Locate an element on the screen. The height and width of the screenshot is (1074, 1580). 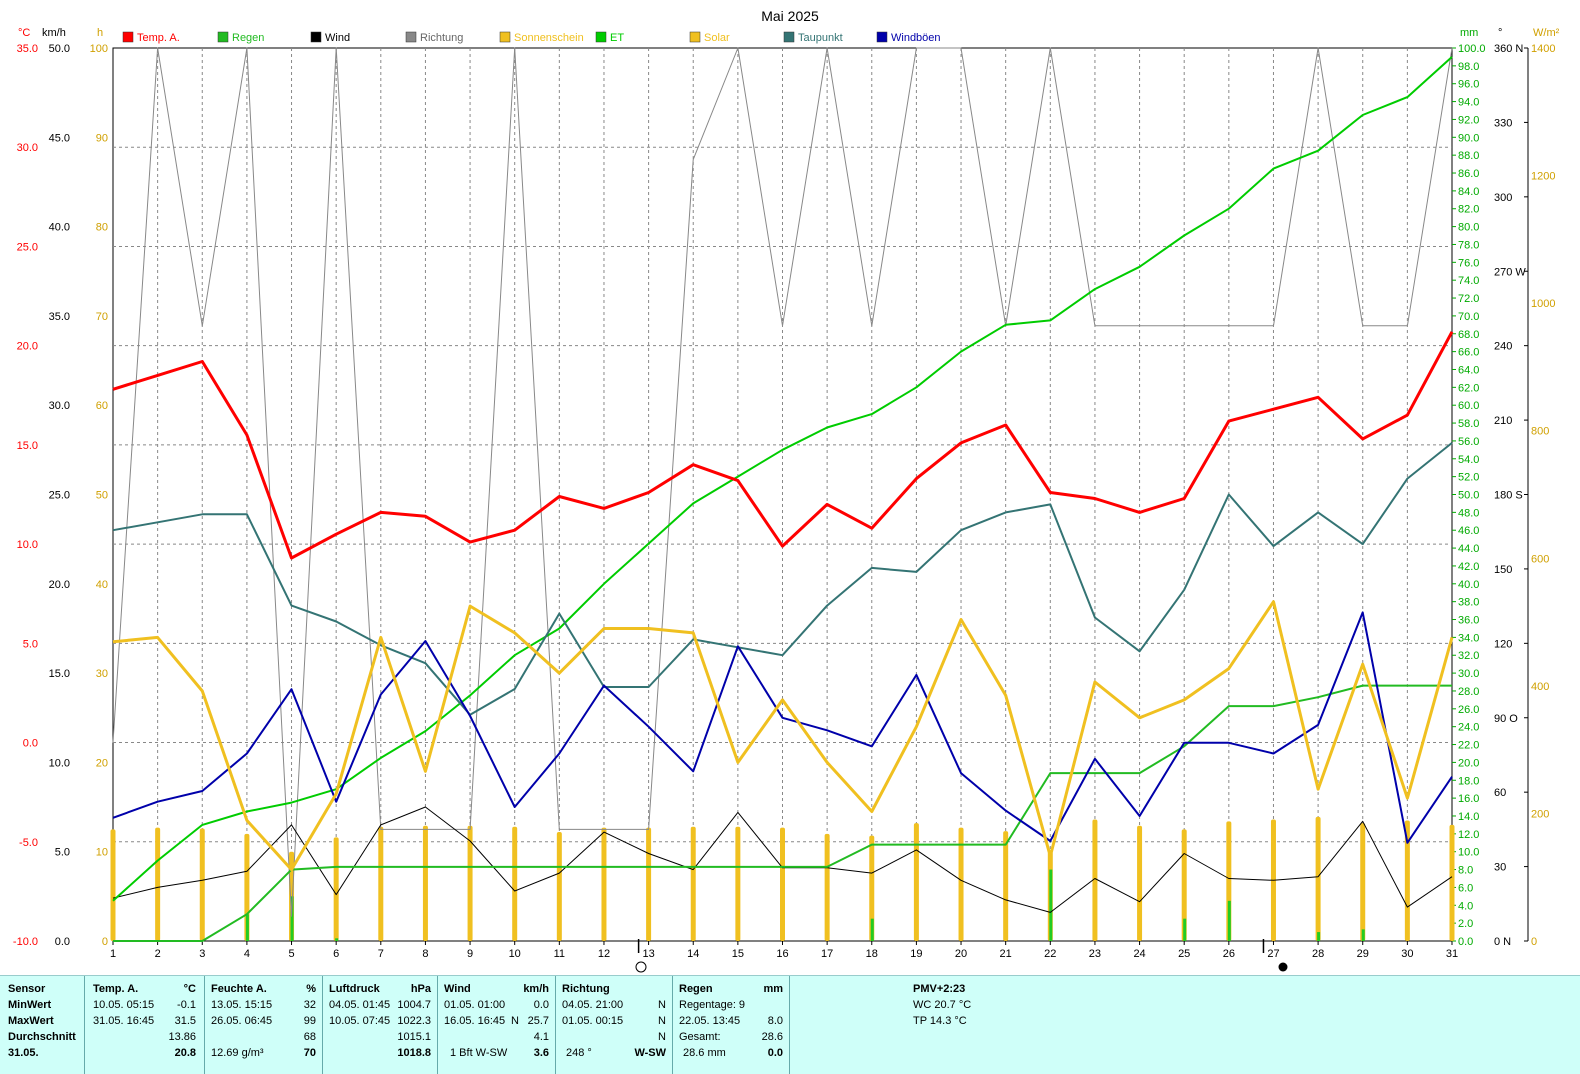
temp-today: 20.8 is located at coordinates (185, 1053).